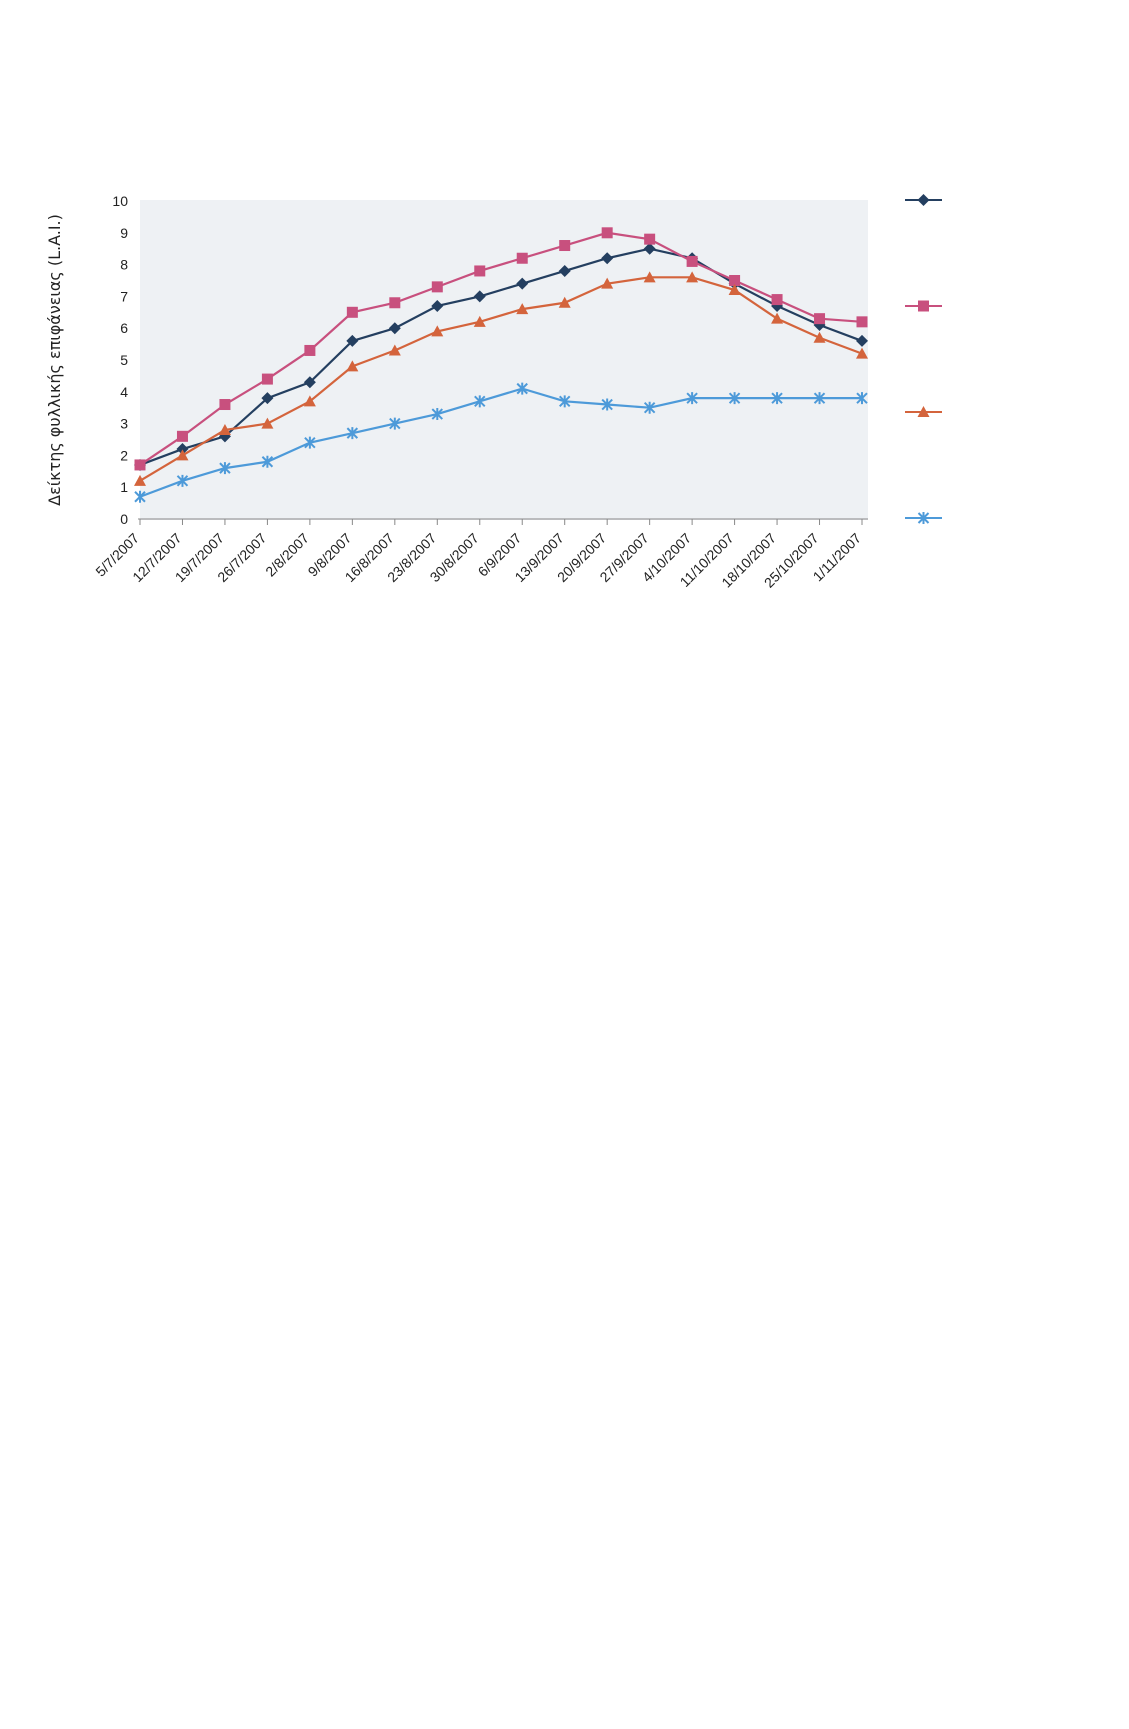 Image resolution: width=1129 pixels, height=1729 pixels. Describe the element at coordinates (54, 360) in the screenshot. I see `y-axis-label: Δείκτης φυλλικής επιφάνειας (L.A.I.)` at that location.